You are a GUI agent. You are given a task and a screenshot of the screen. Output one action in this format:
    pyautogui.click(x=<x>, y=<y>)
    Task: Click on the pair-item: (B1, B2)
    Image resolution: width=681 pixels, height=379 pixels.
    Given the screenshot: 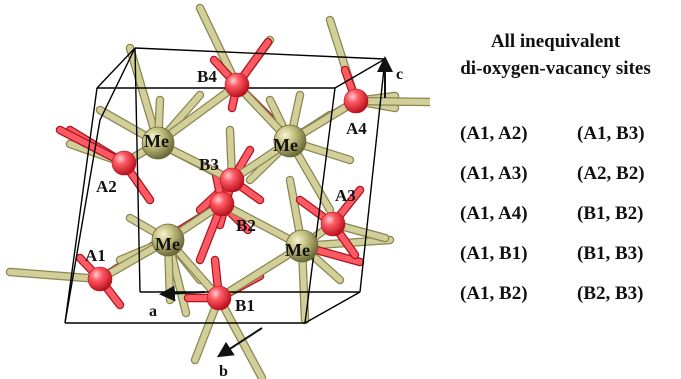 What is the action you would take?
    pyautogui.click(x=610, y=213)
    